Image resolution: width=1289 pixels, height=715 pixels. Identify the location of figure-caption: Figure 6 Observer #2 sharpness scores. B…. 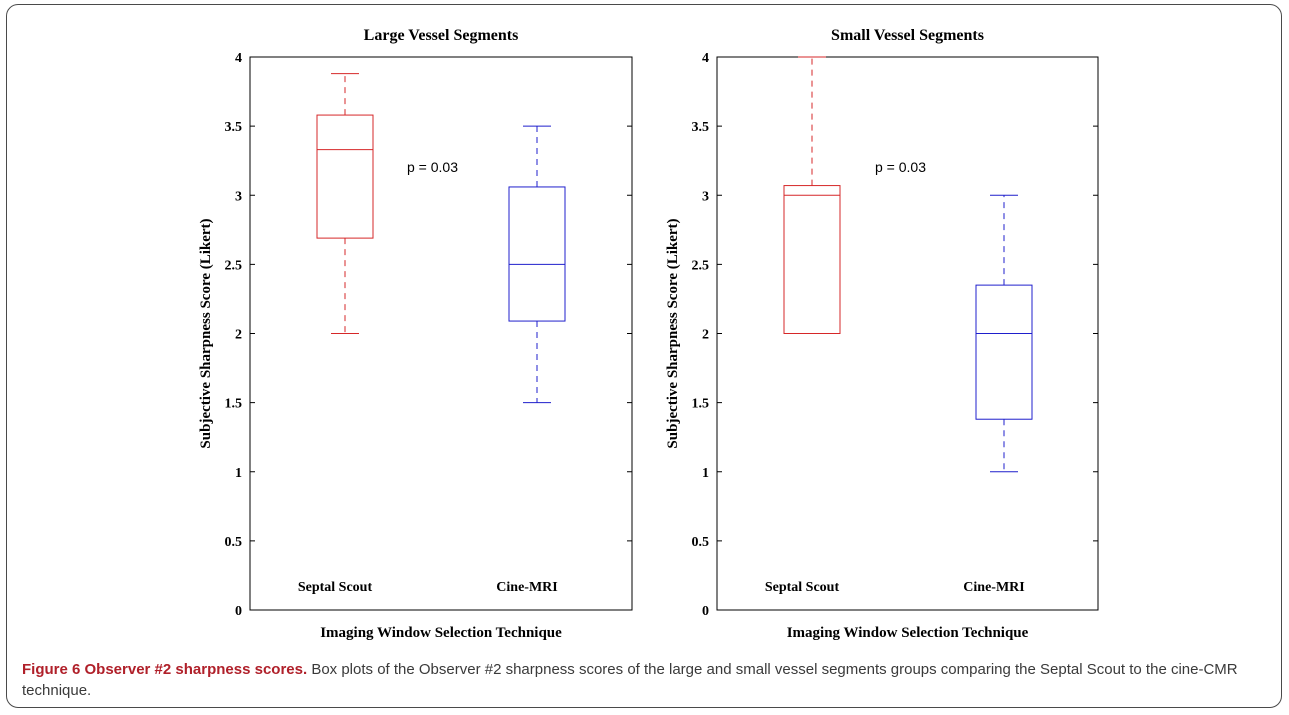
(642, 680).